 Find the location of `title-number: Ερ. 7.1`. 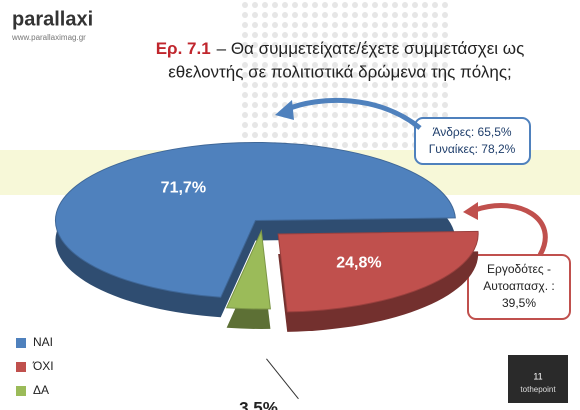

title-number: Ερ. 7.1 is located at coordinates (183, 48).